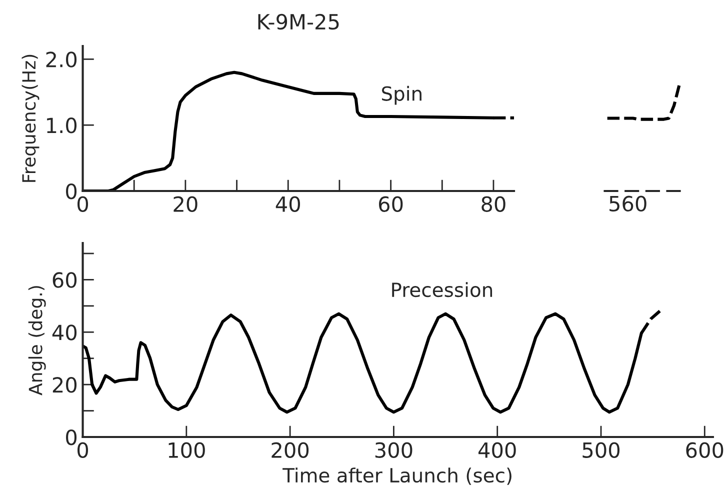 The height and width of the screenshot is (500, 726). Describe the element at coordinates (64, 332) in the screenshot. I see `y-tick-label: 40` at that location.